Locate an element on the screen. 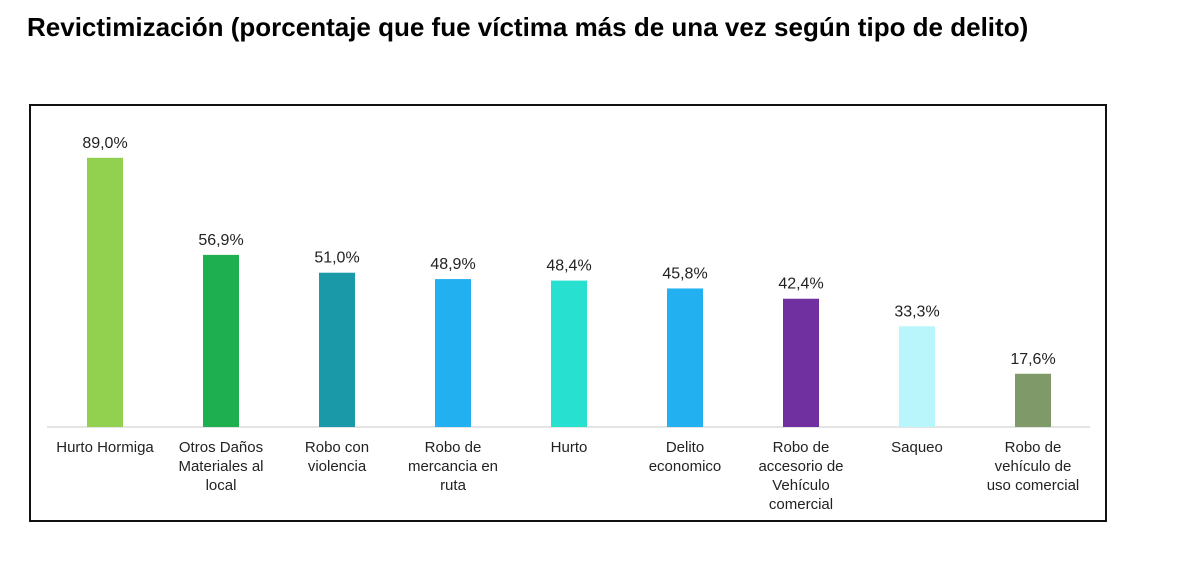 The height and width of the screenshot is (566, 1200). data-label: 45,8% is located at coordinates (684, 273).